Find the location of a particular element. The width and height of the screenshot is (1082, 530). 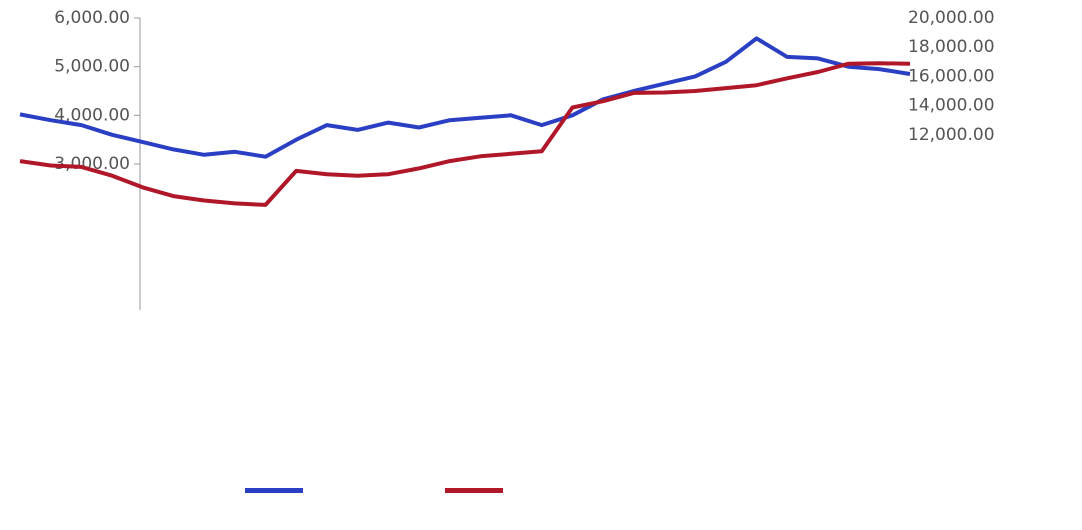

y-tick-label: 4,000.00 is located at coordinates (92, 115).